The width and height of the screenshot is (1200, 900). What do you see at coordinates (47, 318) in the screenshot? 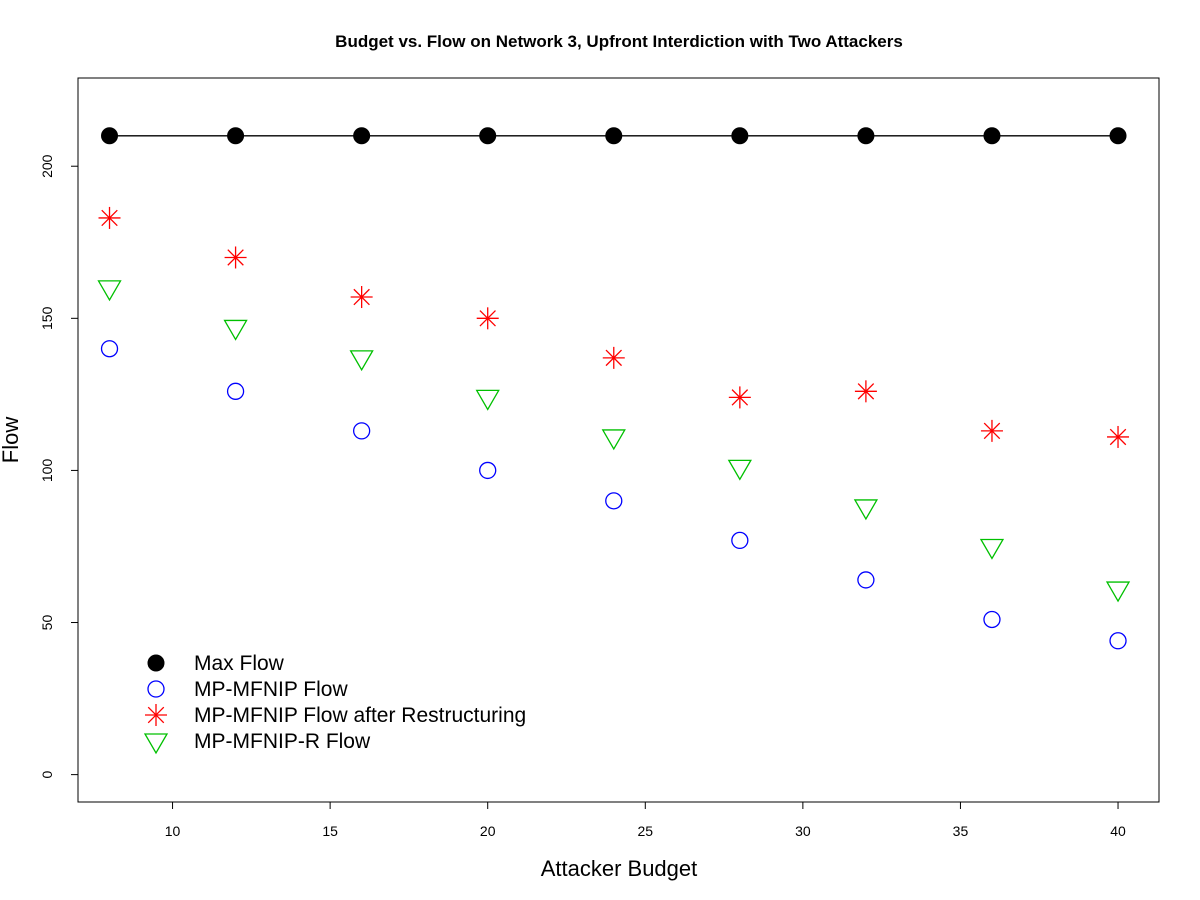
I see `y-tick-label: 150` at bounding box center [47, 318].